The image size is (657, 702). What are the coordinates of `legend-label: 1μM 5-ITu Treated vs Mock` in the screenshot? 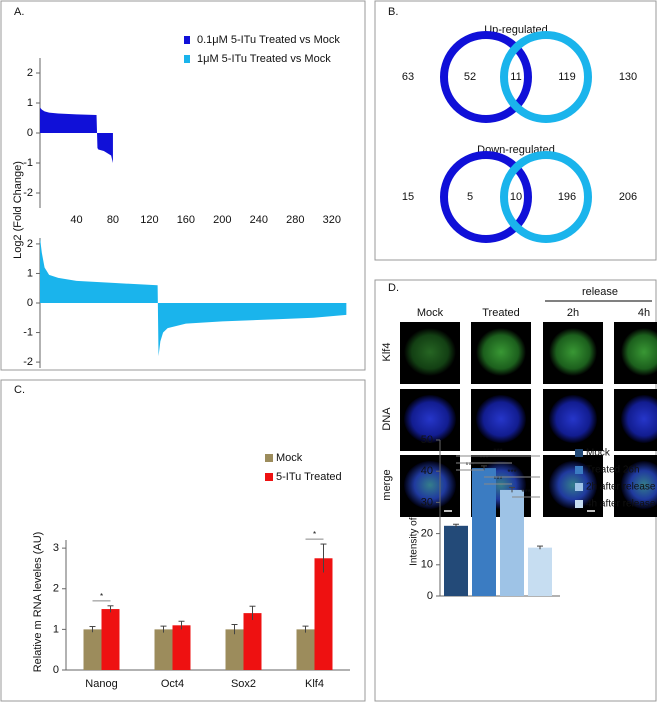 It's located at (264, 59).